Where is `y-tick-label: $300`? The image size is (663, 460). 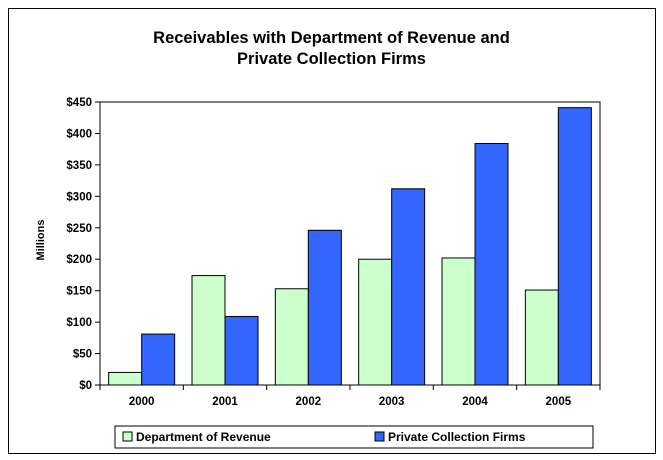
y-tick-label: $300 is located at coordinates (79, 197).